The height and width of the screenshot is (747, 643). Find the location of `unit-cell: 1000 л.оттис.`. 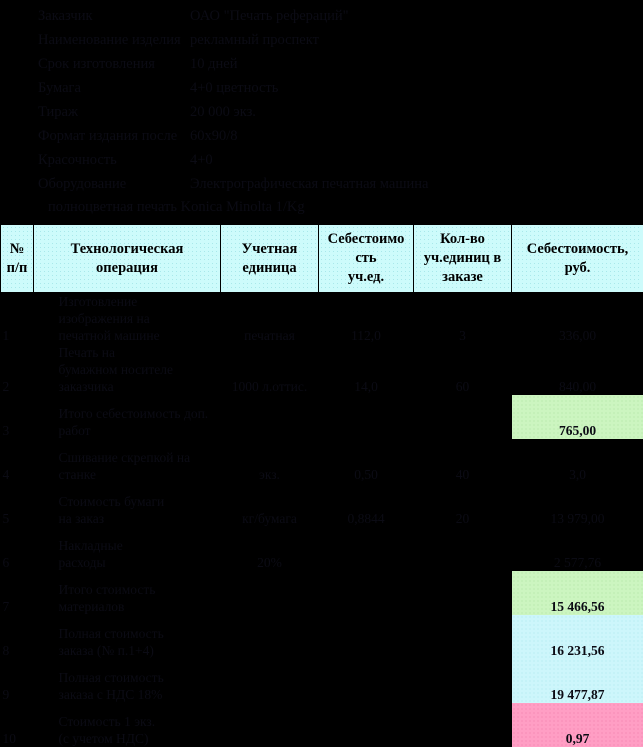

unit-cell: 1000 л.оттис. is located at coordinates (270, 369).